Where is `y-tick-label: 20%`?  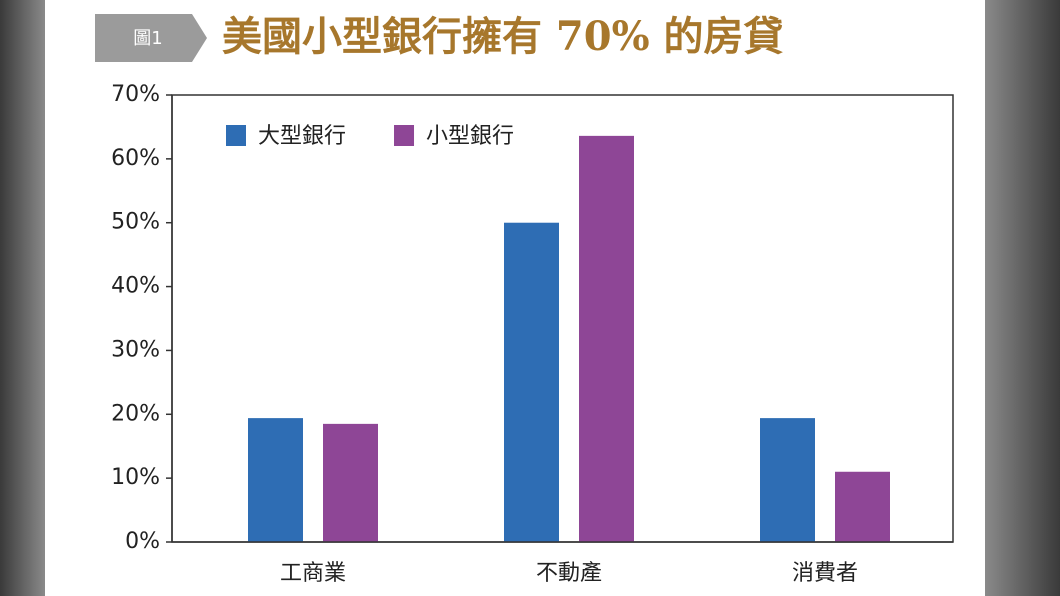 y-tick-label: 20% is located at coordinates (135, 413).